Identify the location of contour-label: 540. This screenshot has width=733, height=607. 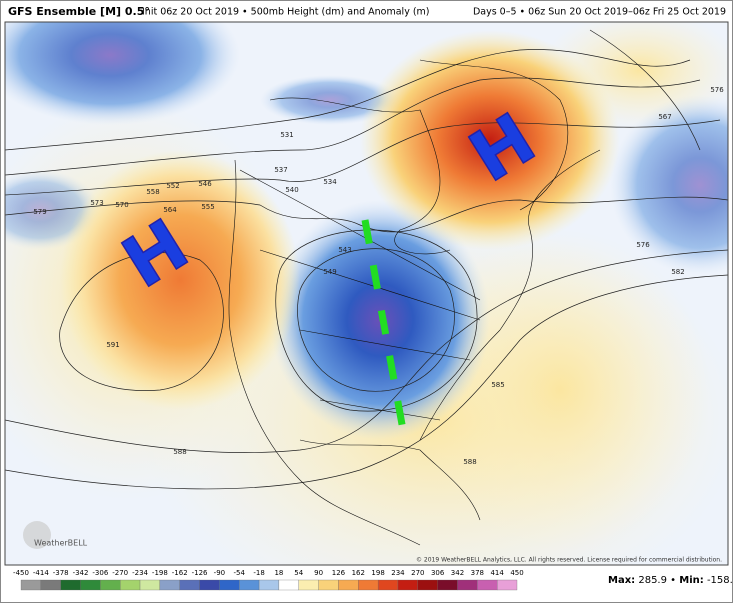
(291, 190).